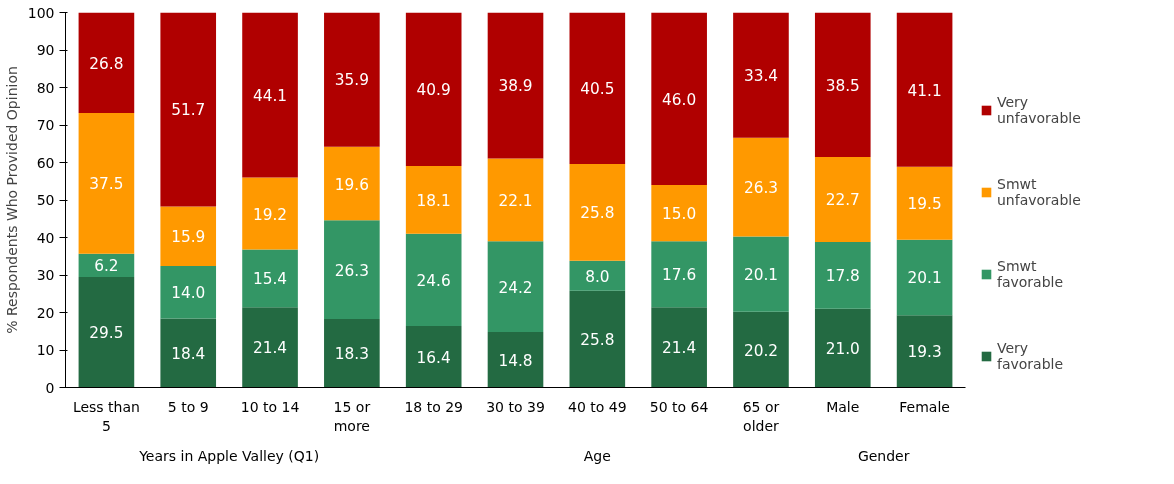  Describe the element at coordinates (45, 50) in the screenshot. I see `y-tick-label: 90` at that location.